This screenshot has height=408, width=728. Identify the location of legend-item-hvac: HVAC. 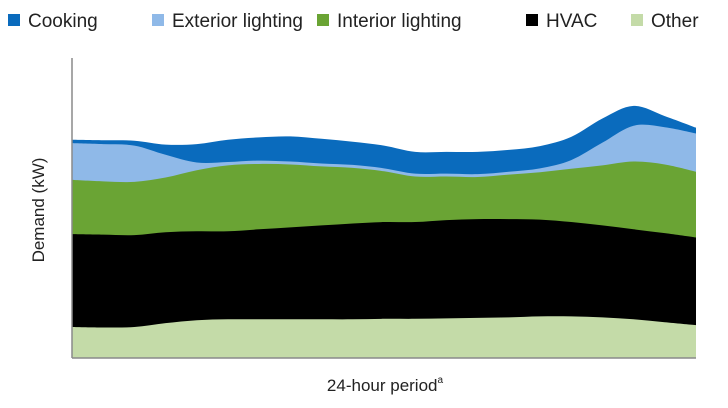
(561, 21).